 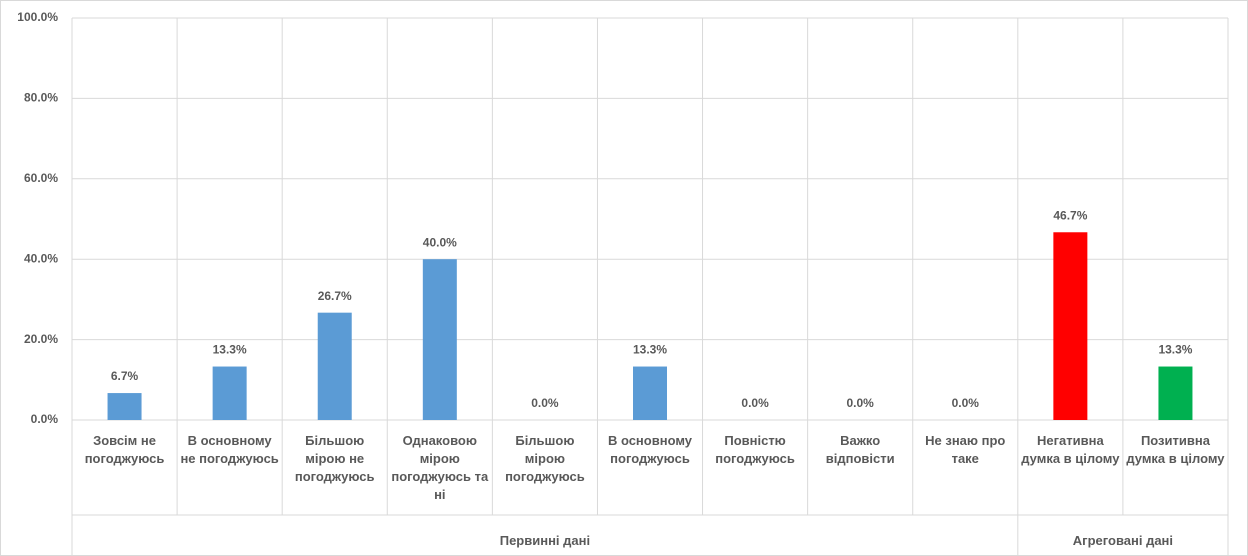 I want to click on y-tick-label: 60.0%, so click(x=41, y=178).